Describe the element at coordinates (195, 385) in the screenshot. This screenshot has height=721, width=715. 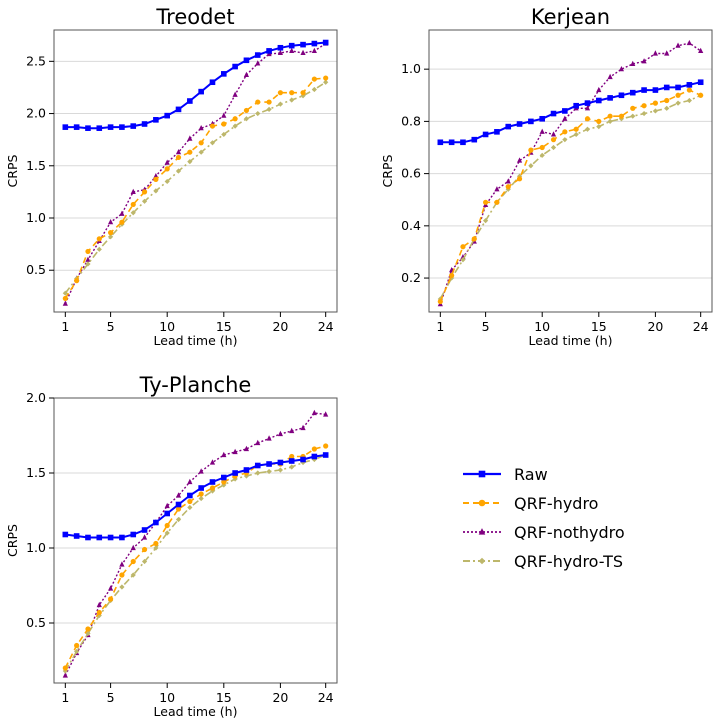
I see `chart-title: Ty-Planche` at that location.